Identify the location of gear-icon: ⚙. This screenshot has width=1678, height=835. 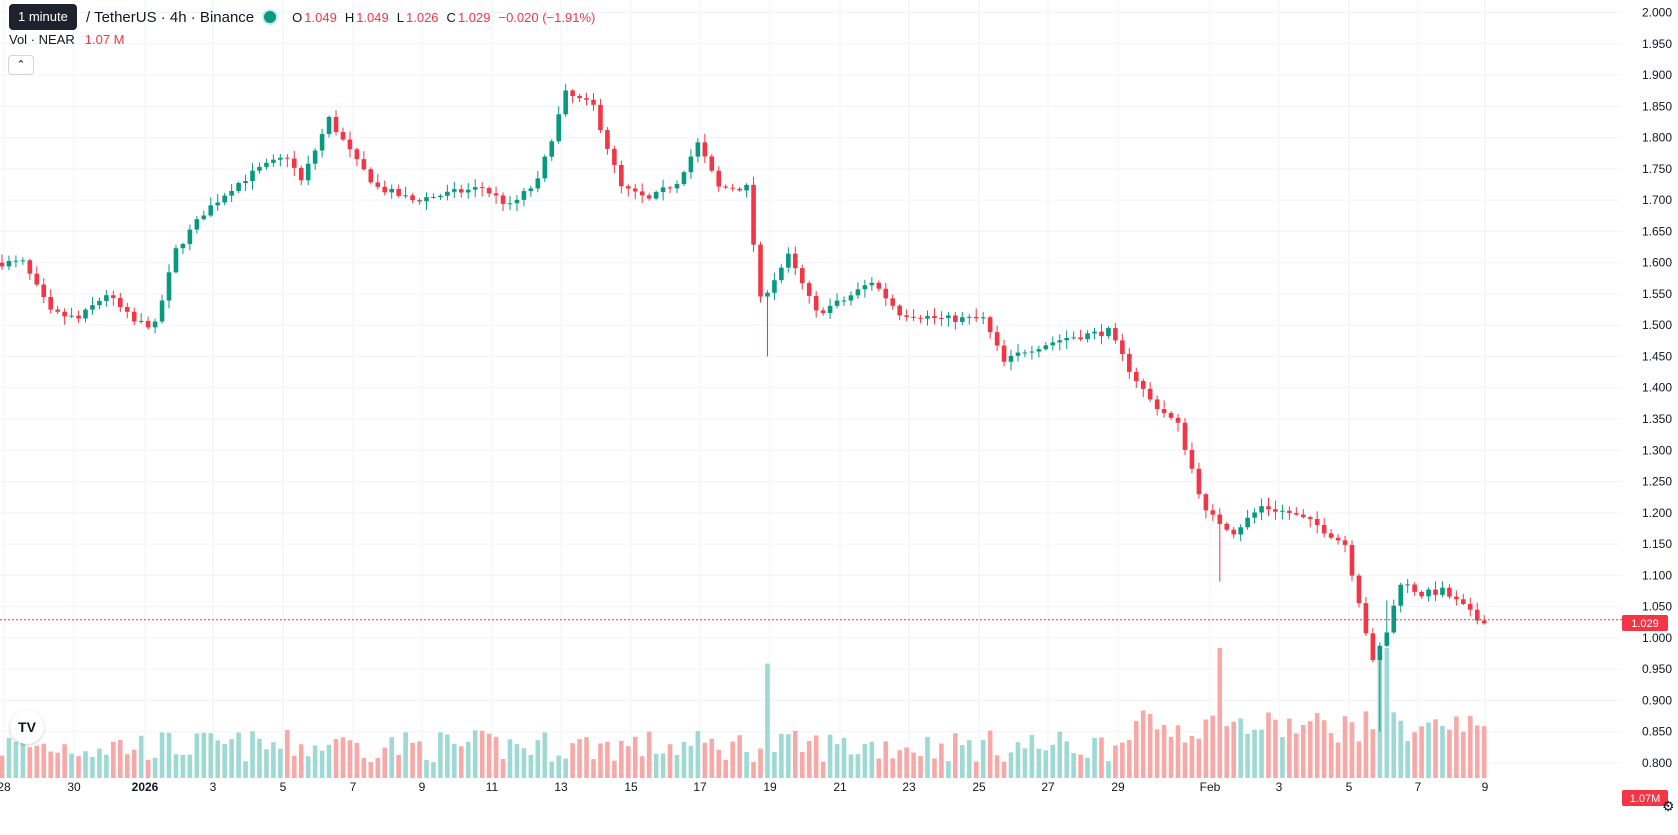
(1668, 806).